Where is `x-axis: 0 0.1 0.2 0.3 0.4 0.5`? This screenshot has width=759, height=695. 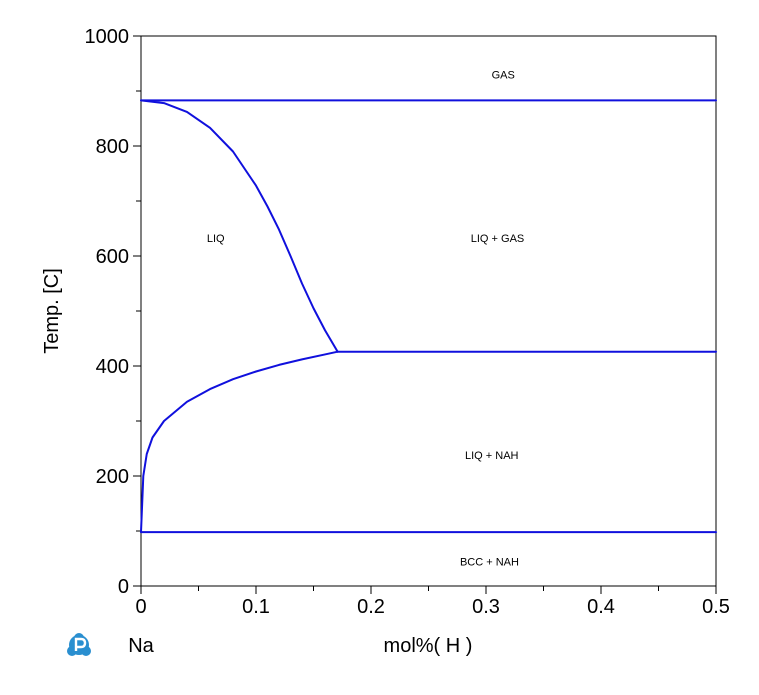
x-axis: 0 0.1 0.2 0.3 0.4 0.5 is located at coordinates (432, 602).